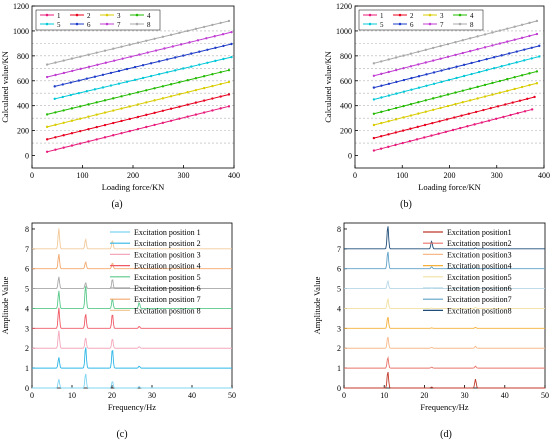 This screenshot has width=550, height=443. I want to click on y-tick-label: 1200, so click(21, 6).